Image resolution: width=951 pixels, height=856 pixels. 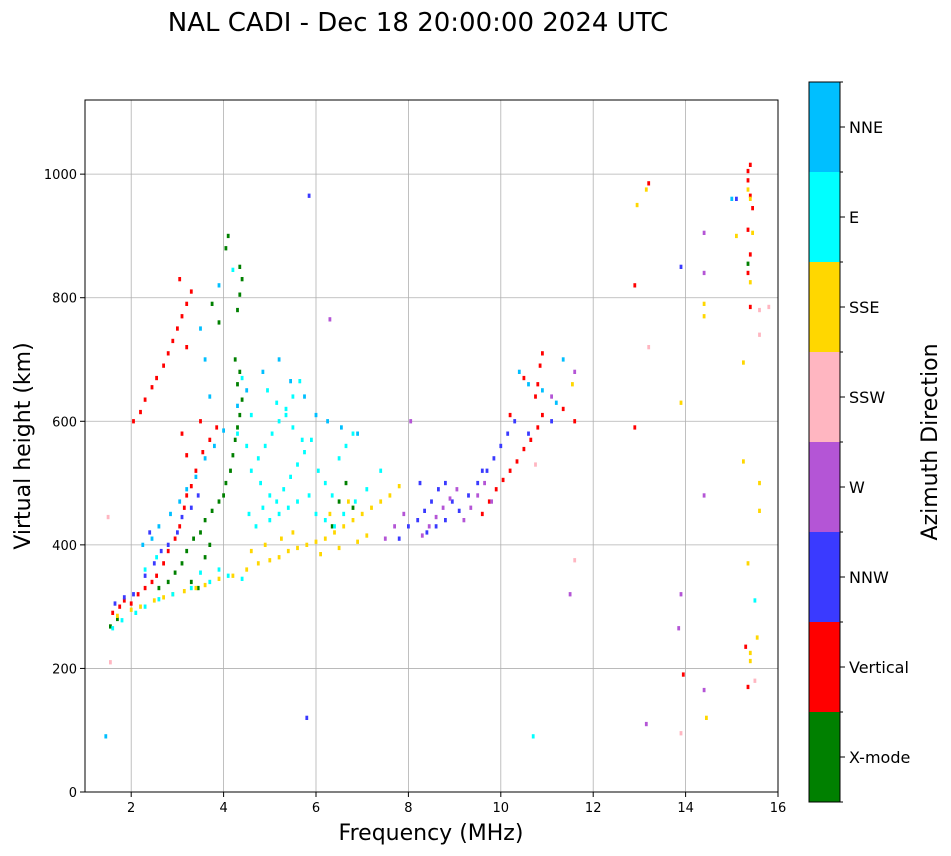 I want to click on colorbar-label: SSW, so click(x=867, y=397).